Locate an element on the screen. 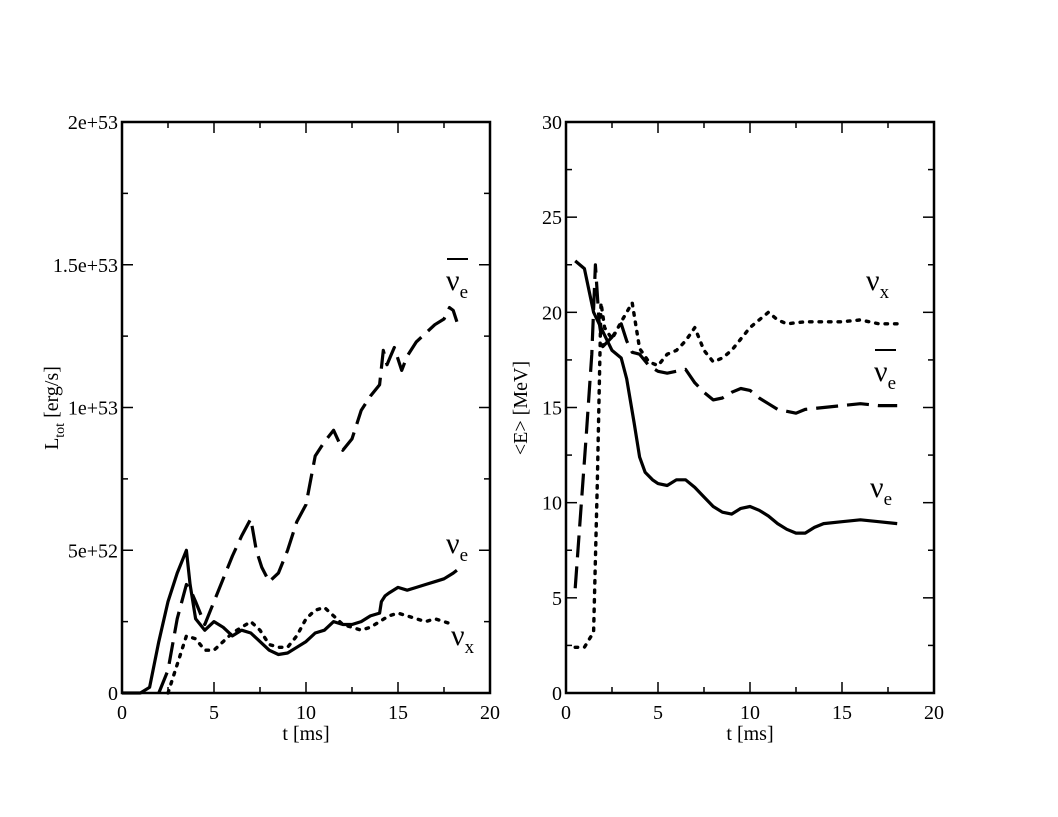 The width and height of the screenshot is (1058, 817). y-tick-label: 2e+53 is located at coordinates (93, 123).